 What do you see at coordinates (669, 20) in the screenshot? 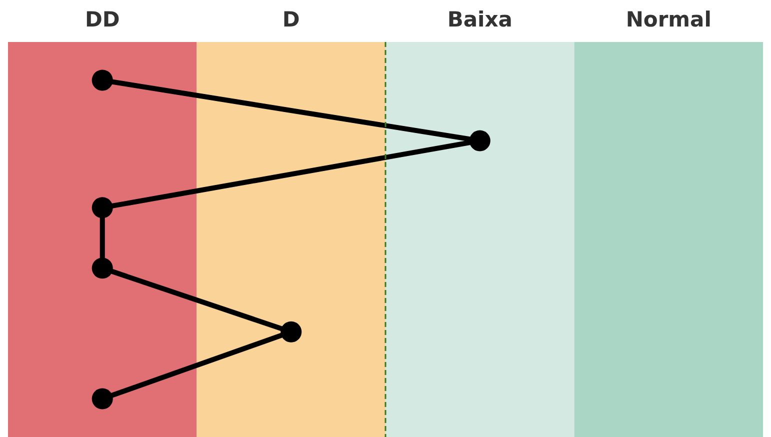
I see `x-tick-label: Normal` at bounding box center [669, 20].